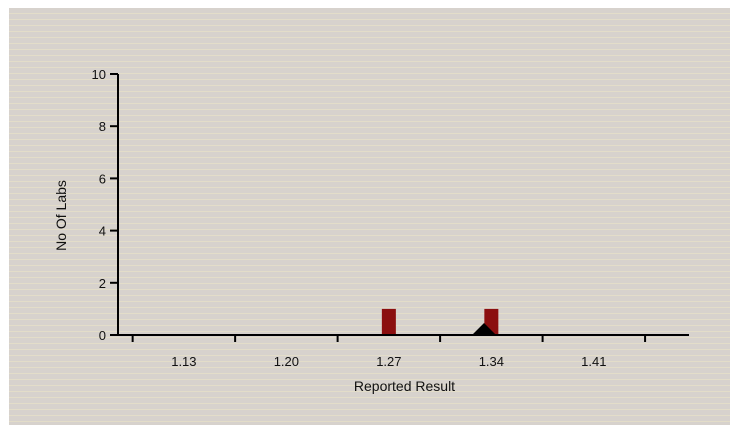 The height and width of the screenshot is (432, 741). I want to click on y-tick-label: 4, so click(102, 231).